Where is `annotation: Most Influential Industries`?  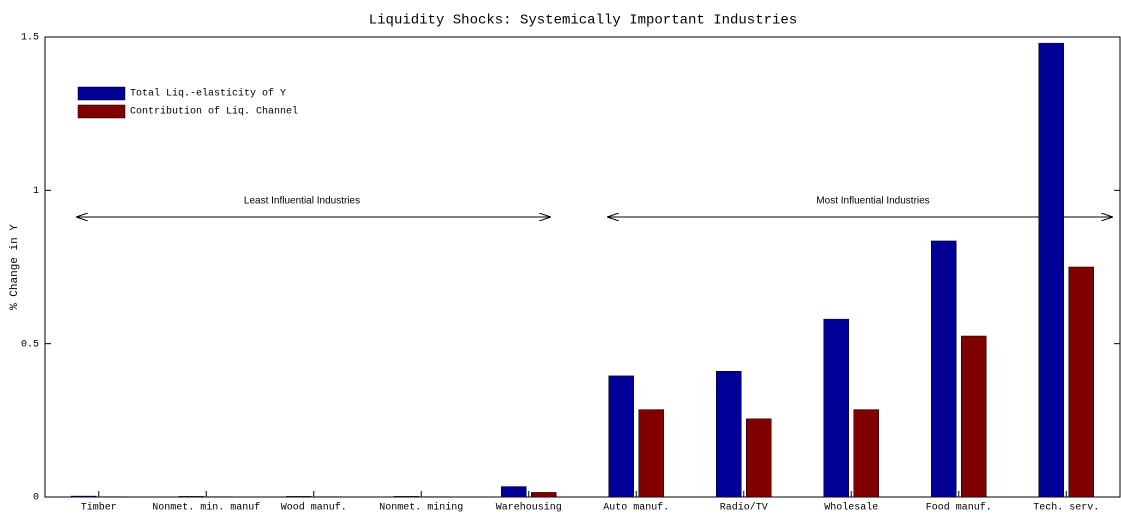
annotation: Most Influential Industries is located at coordinates (872, 201).